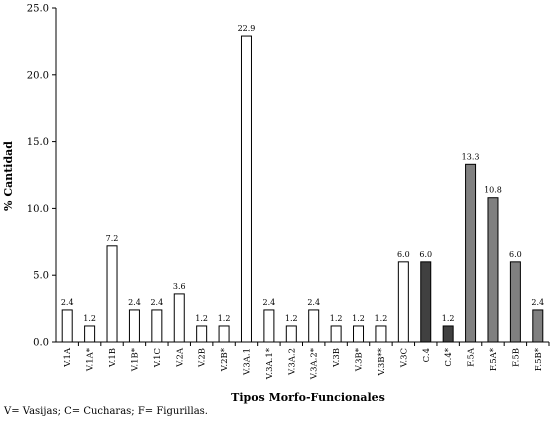  Describe the element at coordinates (225, 359) in the screenshot. I see `x-tick-label: V.2B*` at that location.